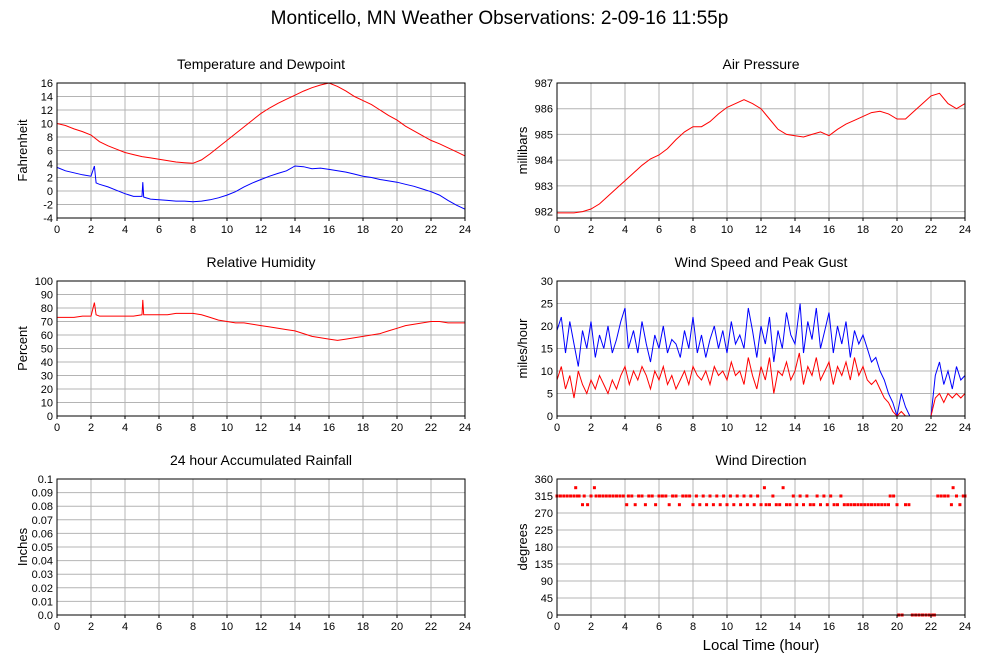 Image resolution: width=999 pixels, height=659 pixels. What do you see at coordinates (544, 135) in the screenshot?
I see `y-tick-label: 985` at bounding box center [544, 135].